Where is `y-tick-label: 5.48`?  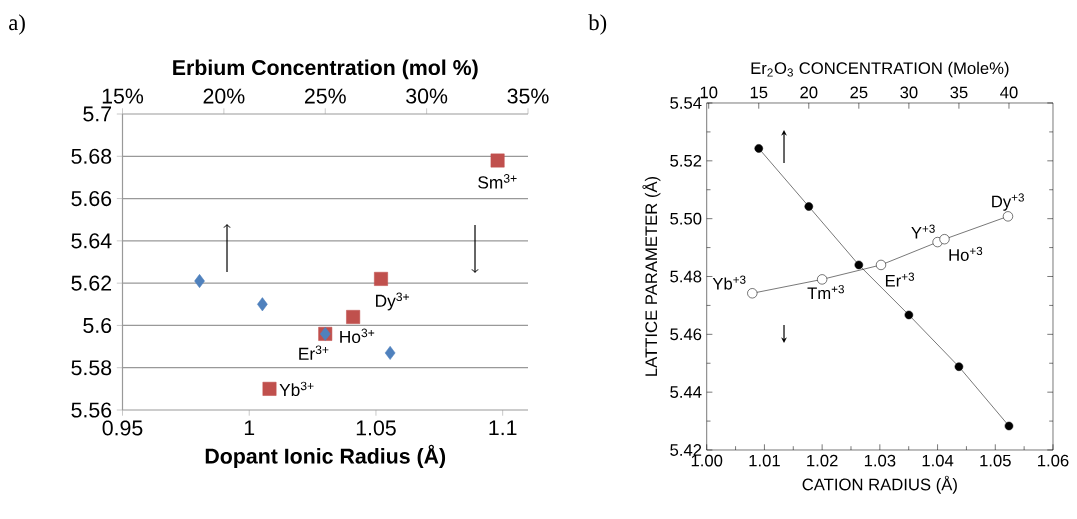
y-tick-label: 5.48 is located at coordinates (686, 276).